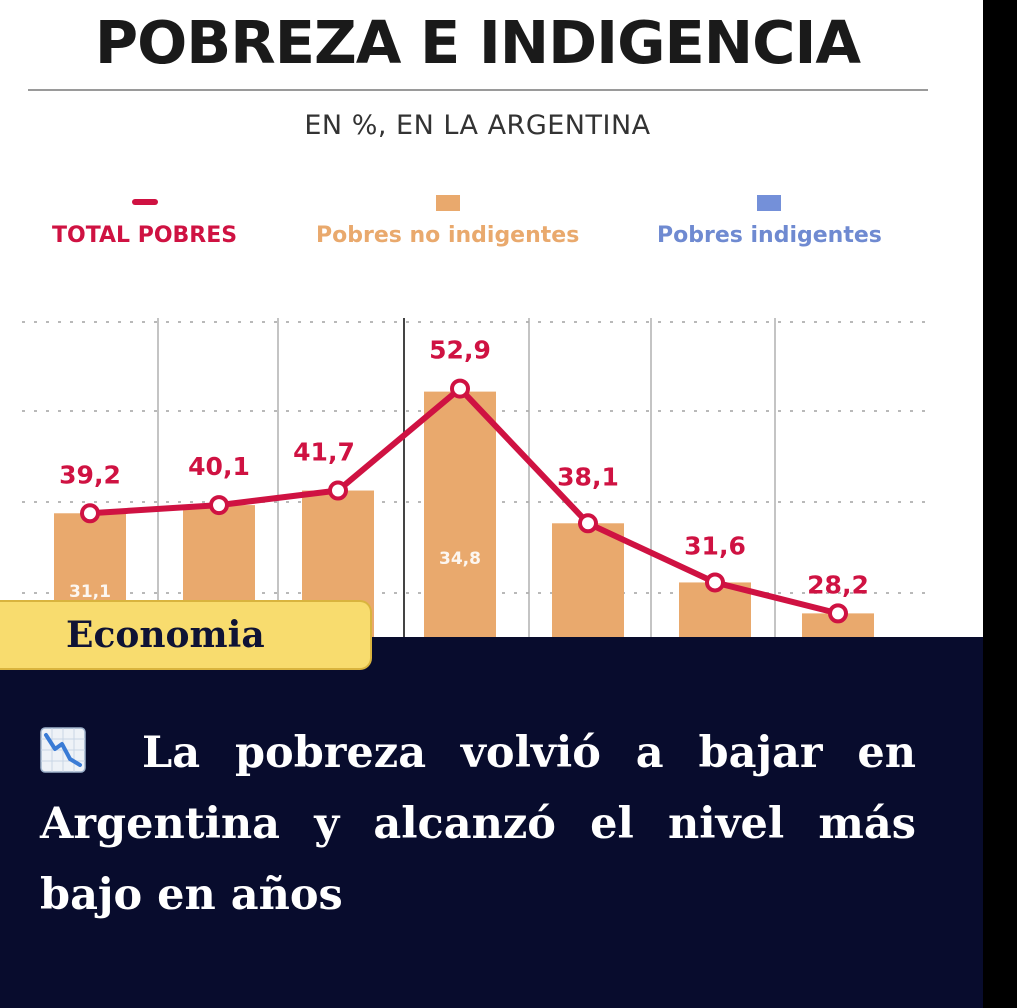  What do you see at coordinates (769, 203) in the screenshot?
I see `legend-bar-swatch-indigentes` at bounding box center [769, 203].